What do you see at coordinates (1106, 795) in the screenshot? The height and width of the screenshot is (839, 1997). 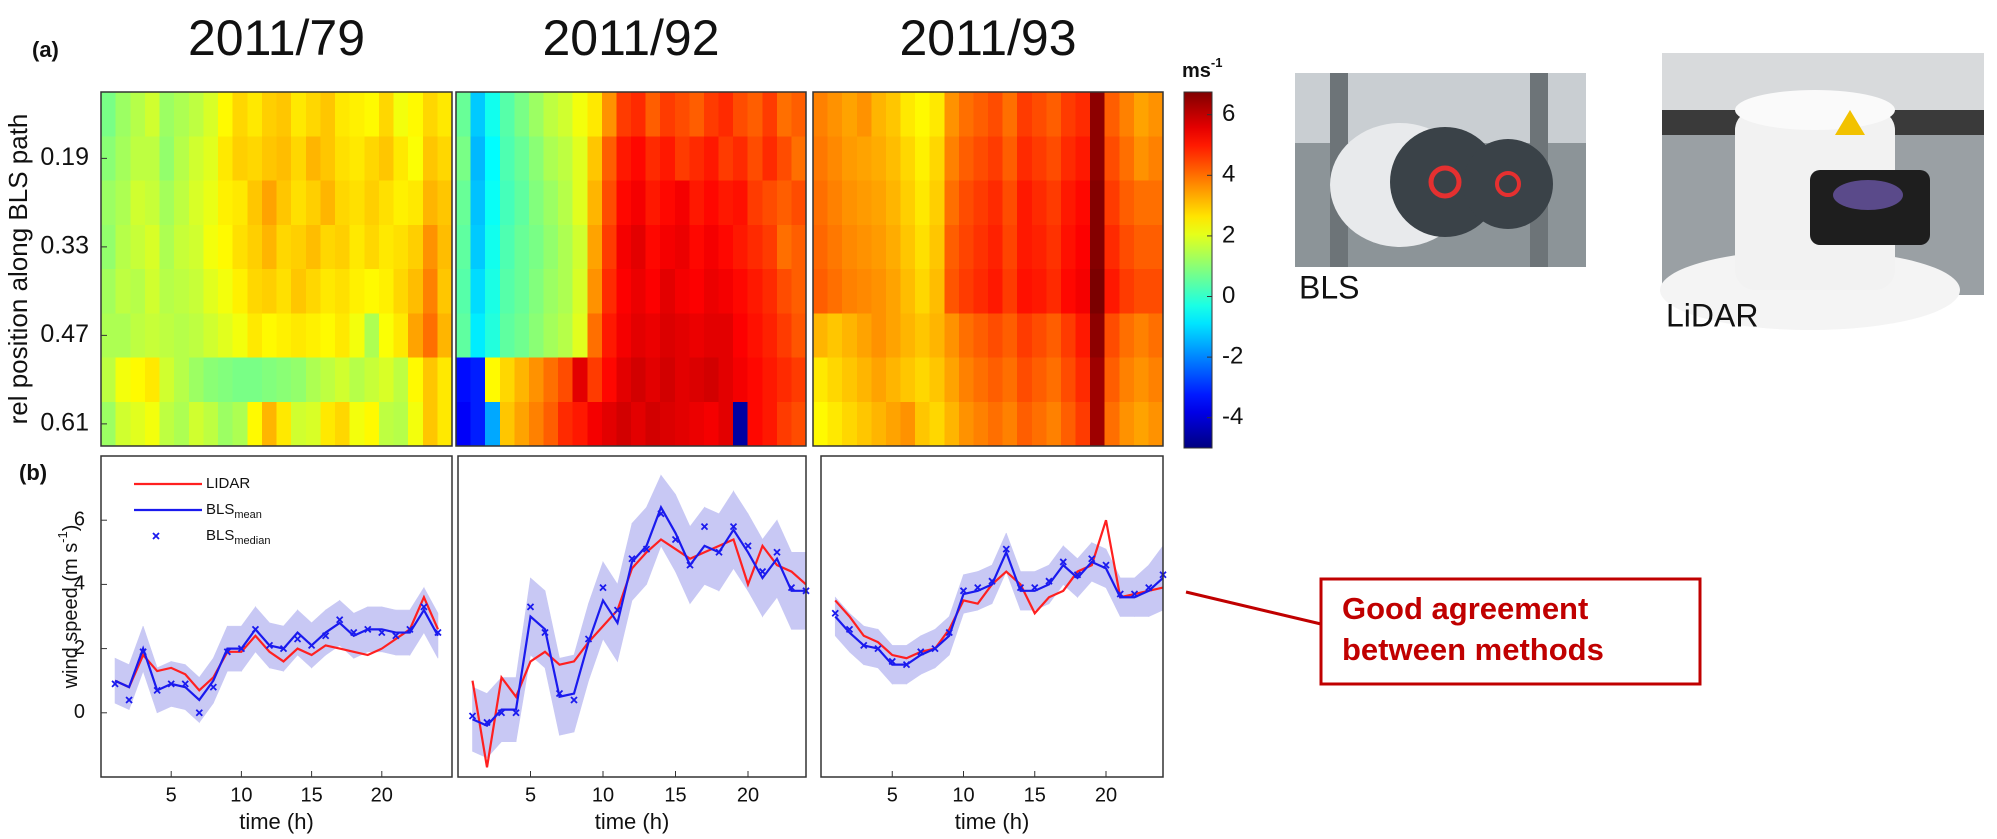 I see `x-tick-label: 20` at bounding box center [1106, 795].